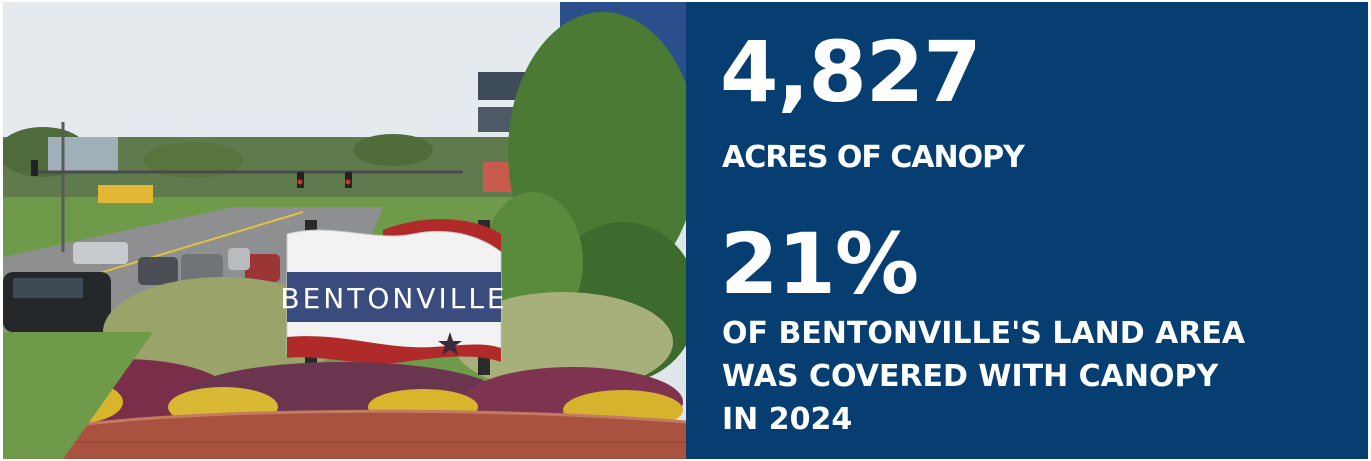 The height and width of the screenshot is (461, 1371). I want to click on land-area-description-line: OF BENTONVILLE'S LAND AREA, so click(984, 333).